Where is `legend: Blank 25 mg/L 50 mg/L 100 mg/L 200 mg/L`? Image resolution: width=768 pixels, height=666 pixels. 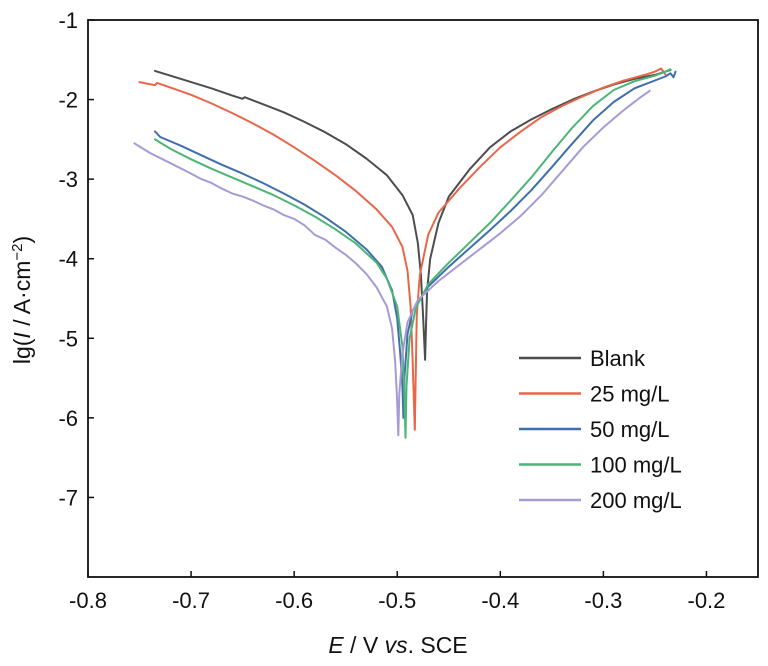
legend: Blank 25 mg/L 50 mg/L 100 mg/L 200 mg/L is located at coordinates (600, 429).